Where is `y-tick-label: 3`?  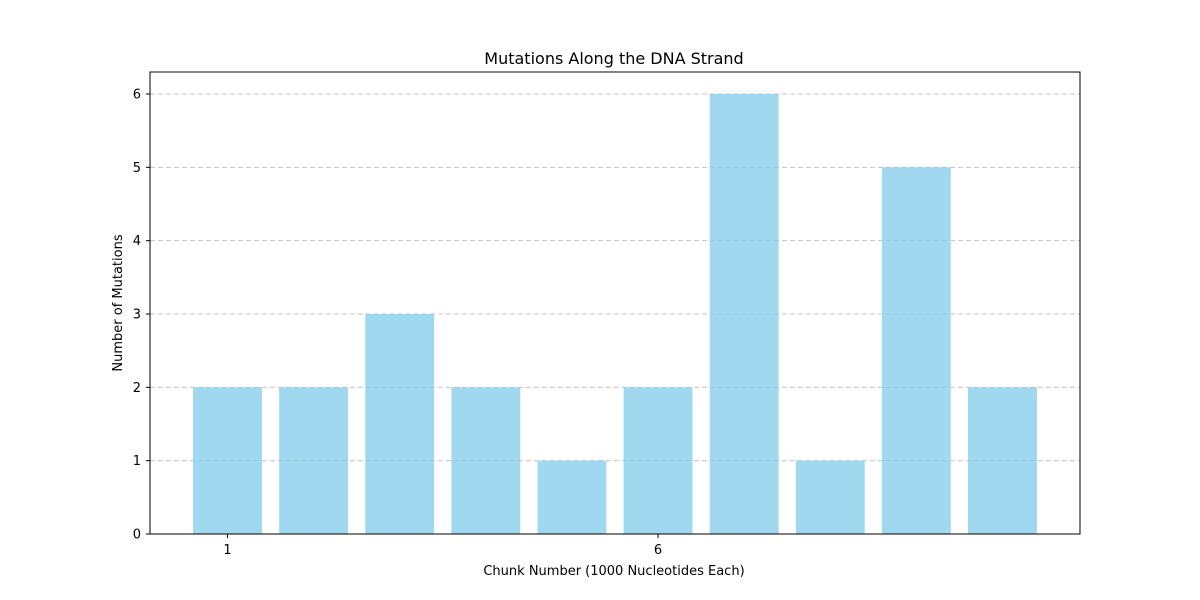 y-tick-label: 3 is located at coordinates (137, 315).